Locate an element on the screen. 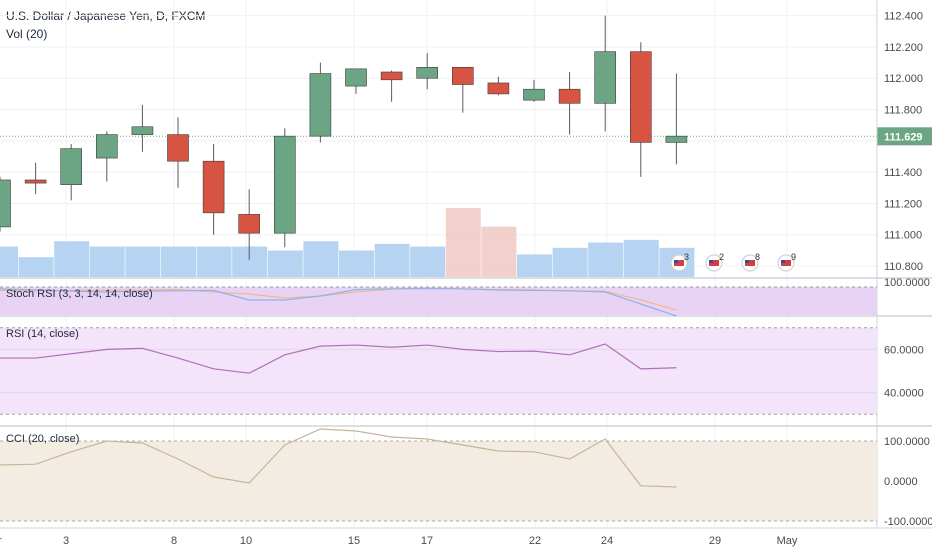 The image size is (932, 550). price-axis-tick-label: 112.400 is located at coordinates (903, 17).